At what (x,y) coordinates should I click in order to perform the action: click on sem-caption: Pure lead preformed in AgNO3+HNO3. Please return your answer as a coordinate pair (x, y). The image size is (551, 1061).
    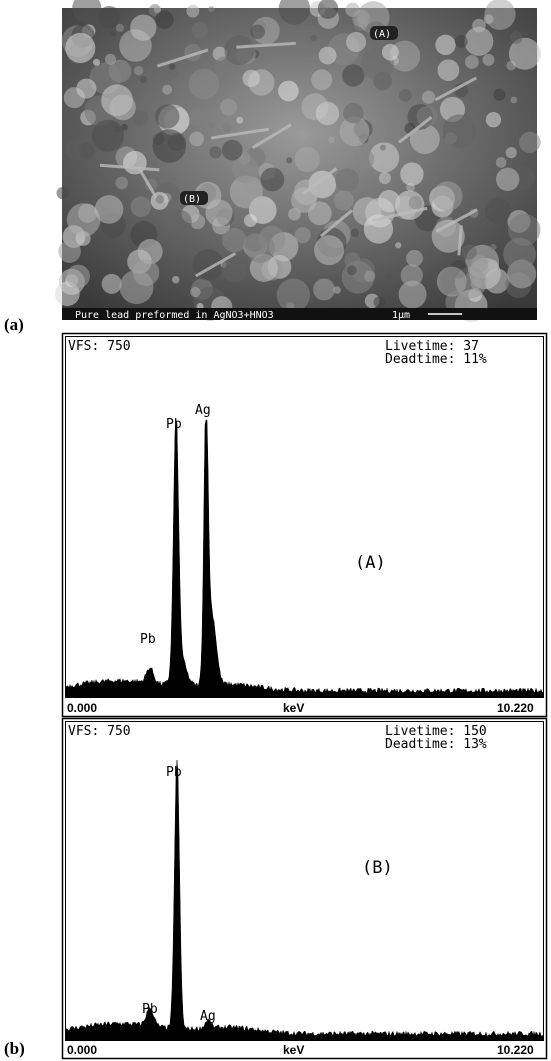
    Looking at the image, I should click on (174, 315).